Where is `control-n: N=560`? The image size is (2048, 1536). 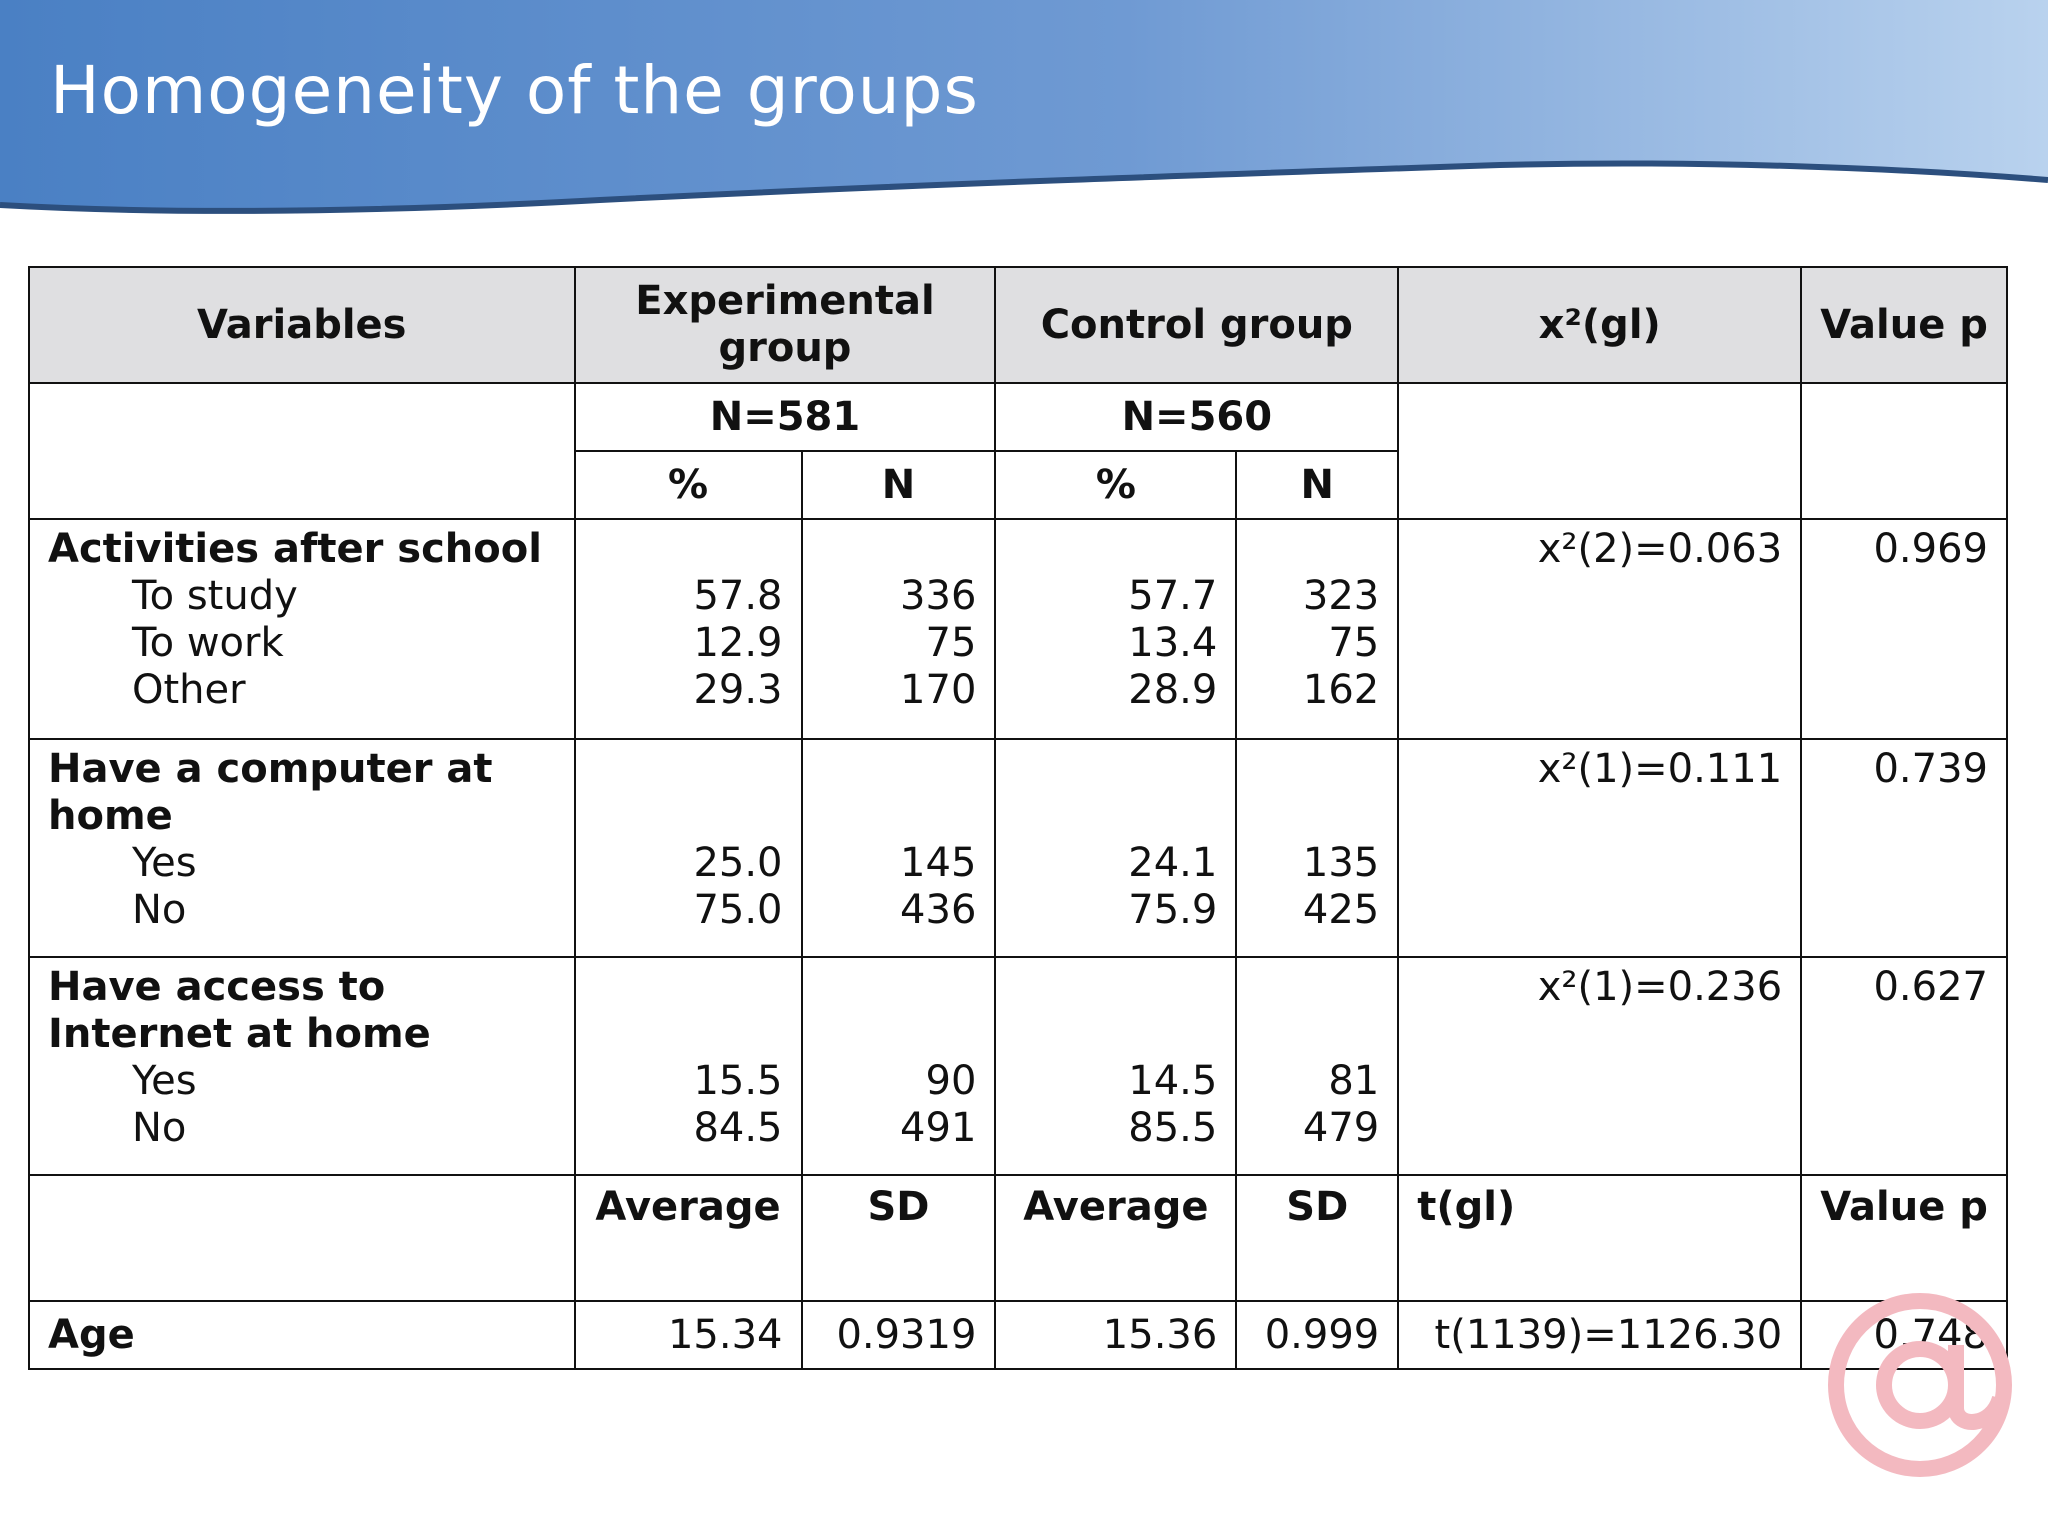 control-n: N=560 is located at coordinates (1197, 417).